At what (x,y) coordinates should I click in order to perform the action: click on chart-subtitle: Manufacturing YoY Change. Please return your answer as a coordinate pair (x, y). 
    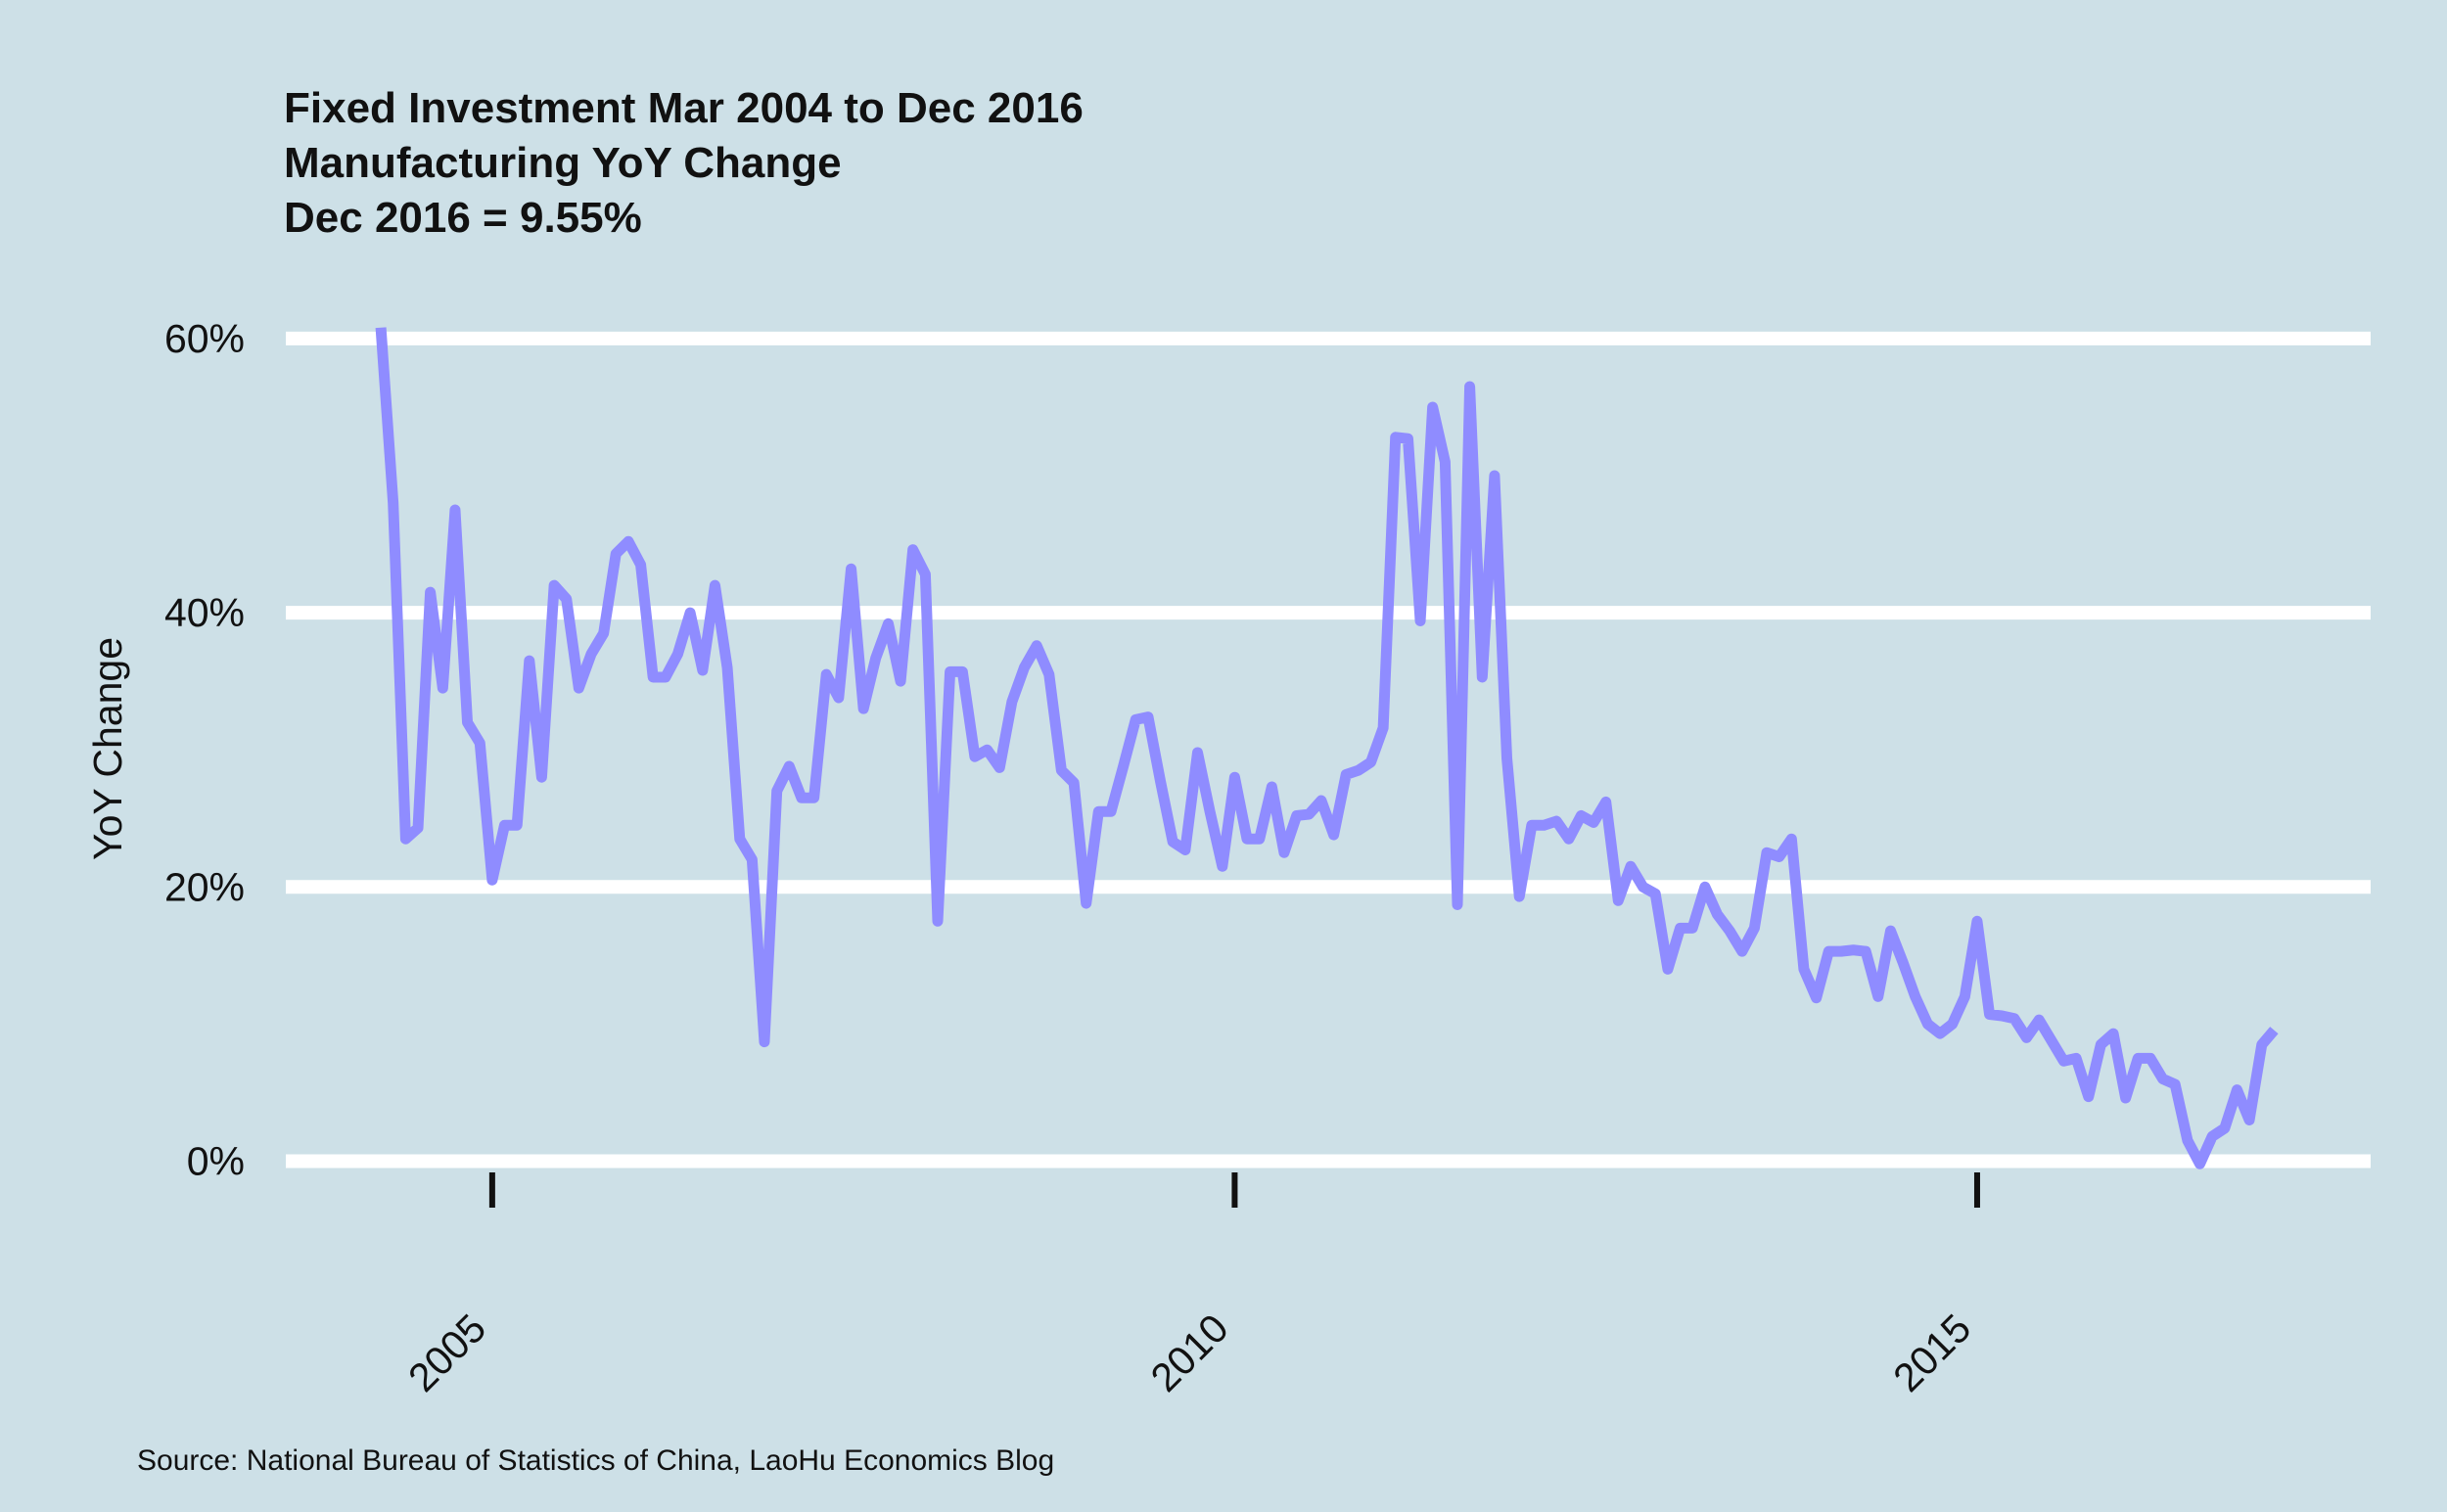
    Looking at the image, I should click on (563, 163).